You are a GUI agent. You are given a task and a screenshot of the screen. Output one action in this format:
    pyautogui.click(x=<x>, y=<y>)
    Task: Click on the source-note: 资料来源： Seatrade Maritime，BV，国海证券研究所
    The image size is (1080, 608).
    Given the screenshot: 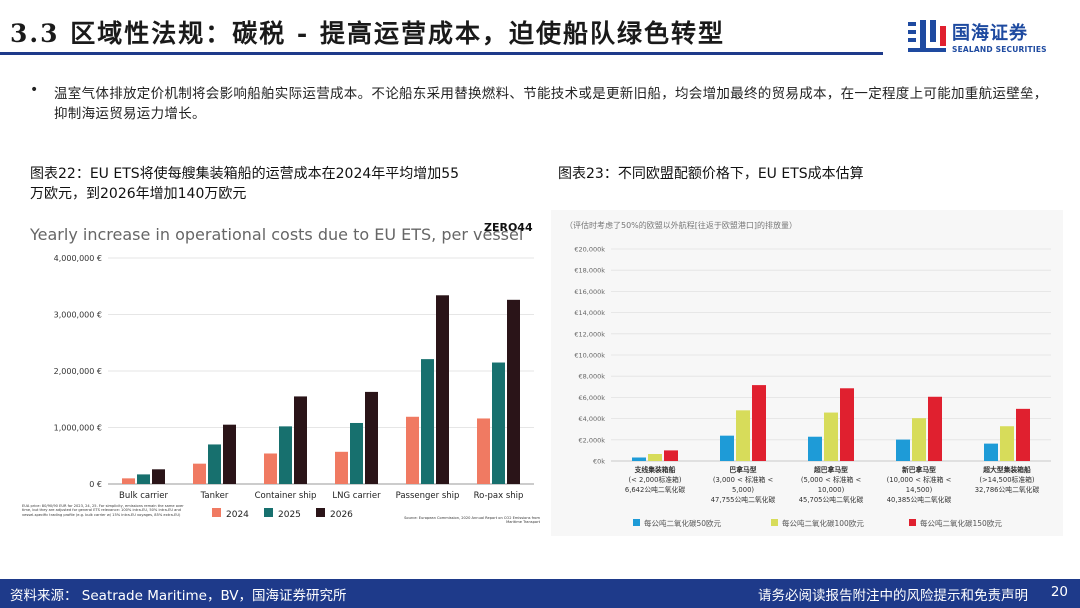 What is the action you would take?
    pyautogui.click(x=178, y=596)
    